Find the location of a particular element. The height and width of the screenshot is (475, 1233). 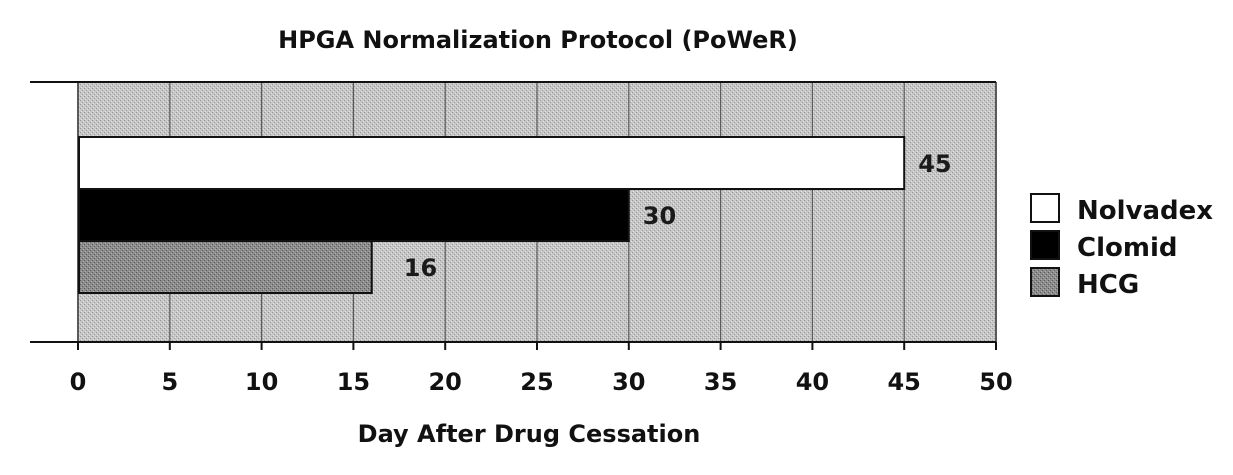

legend: Nolvadex Clomid HCG is located at coordinates (1121, 246).